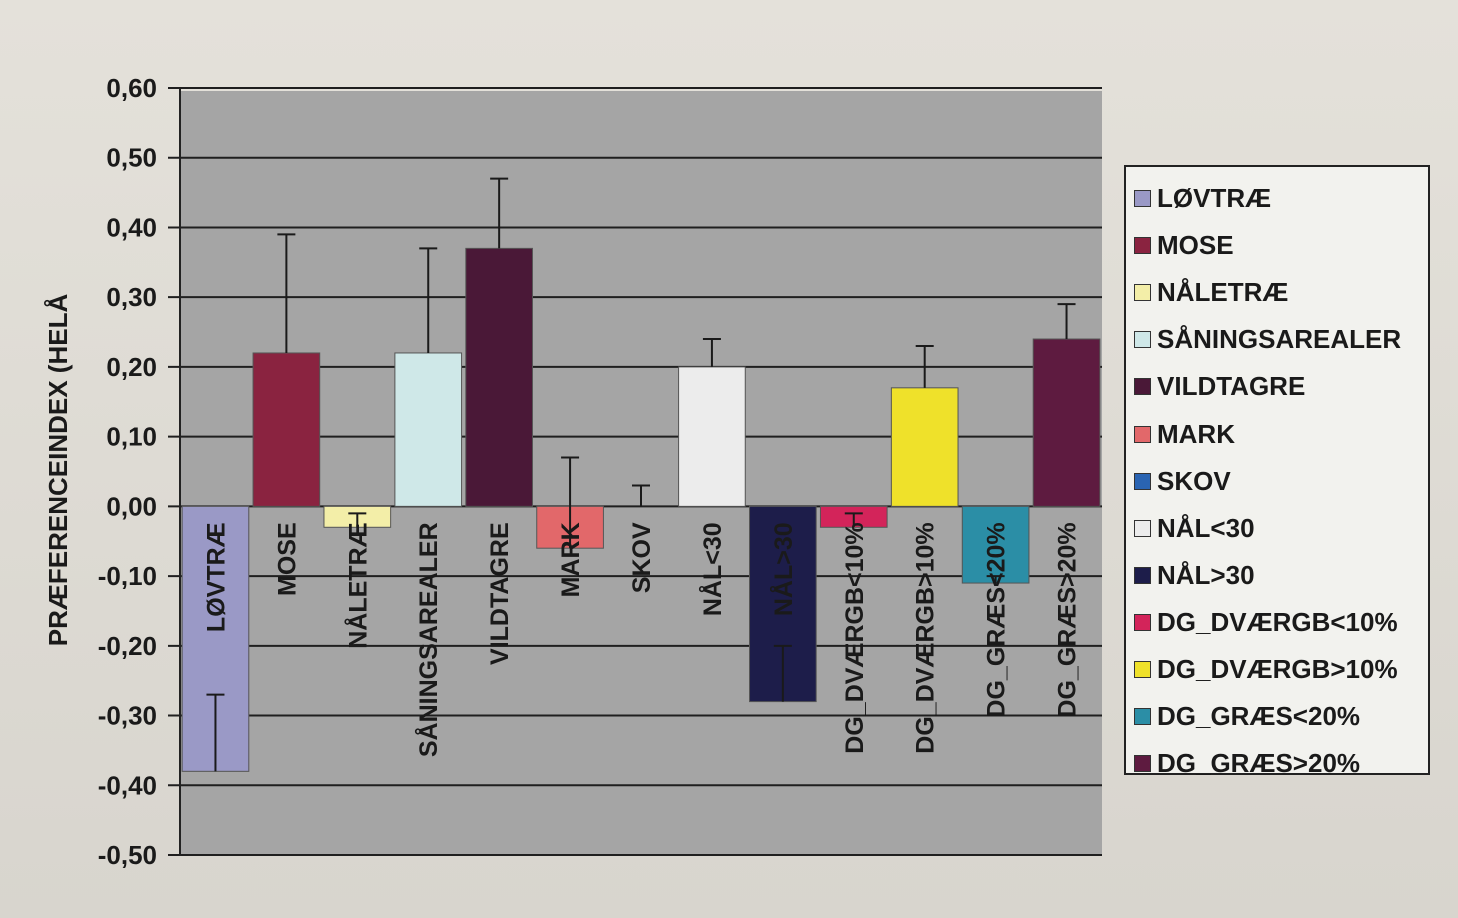  I want to click on y-tick-label: 0,30, so click(131, 297).